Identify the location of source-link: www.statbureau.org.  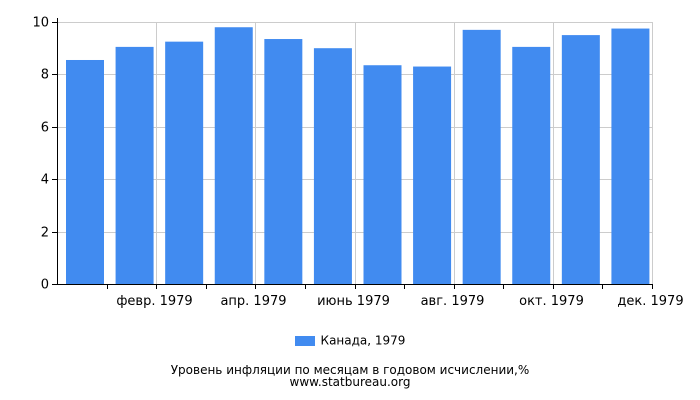
(350, 382).